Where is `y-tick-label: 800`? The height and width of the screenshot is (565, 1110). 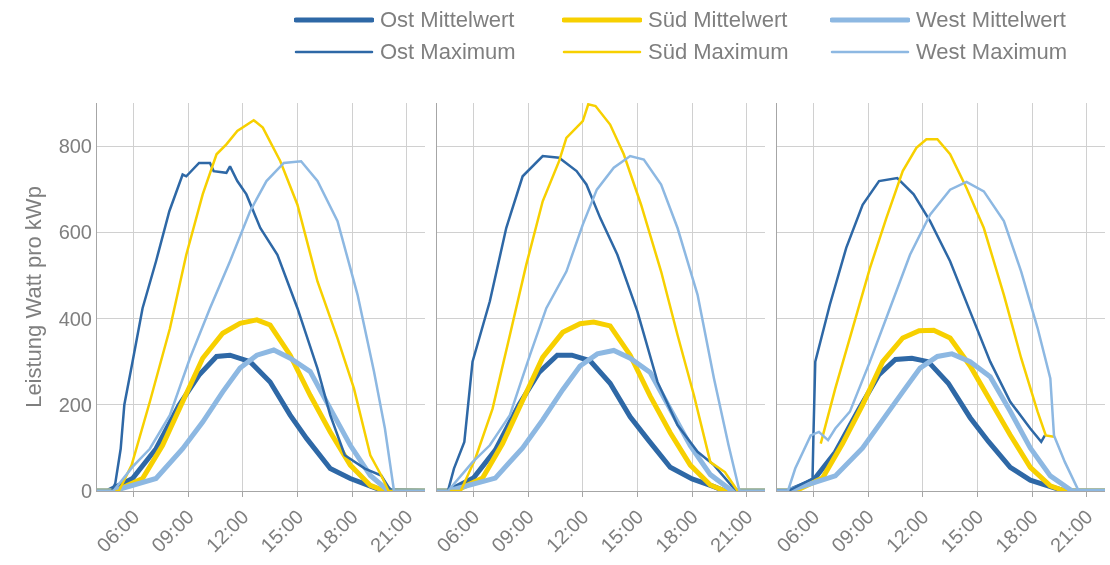 y-tick-label: 800 is located at coordinates (75, 146).